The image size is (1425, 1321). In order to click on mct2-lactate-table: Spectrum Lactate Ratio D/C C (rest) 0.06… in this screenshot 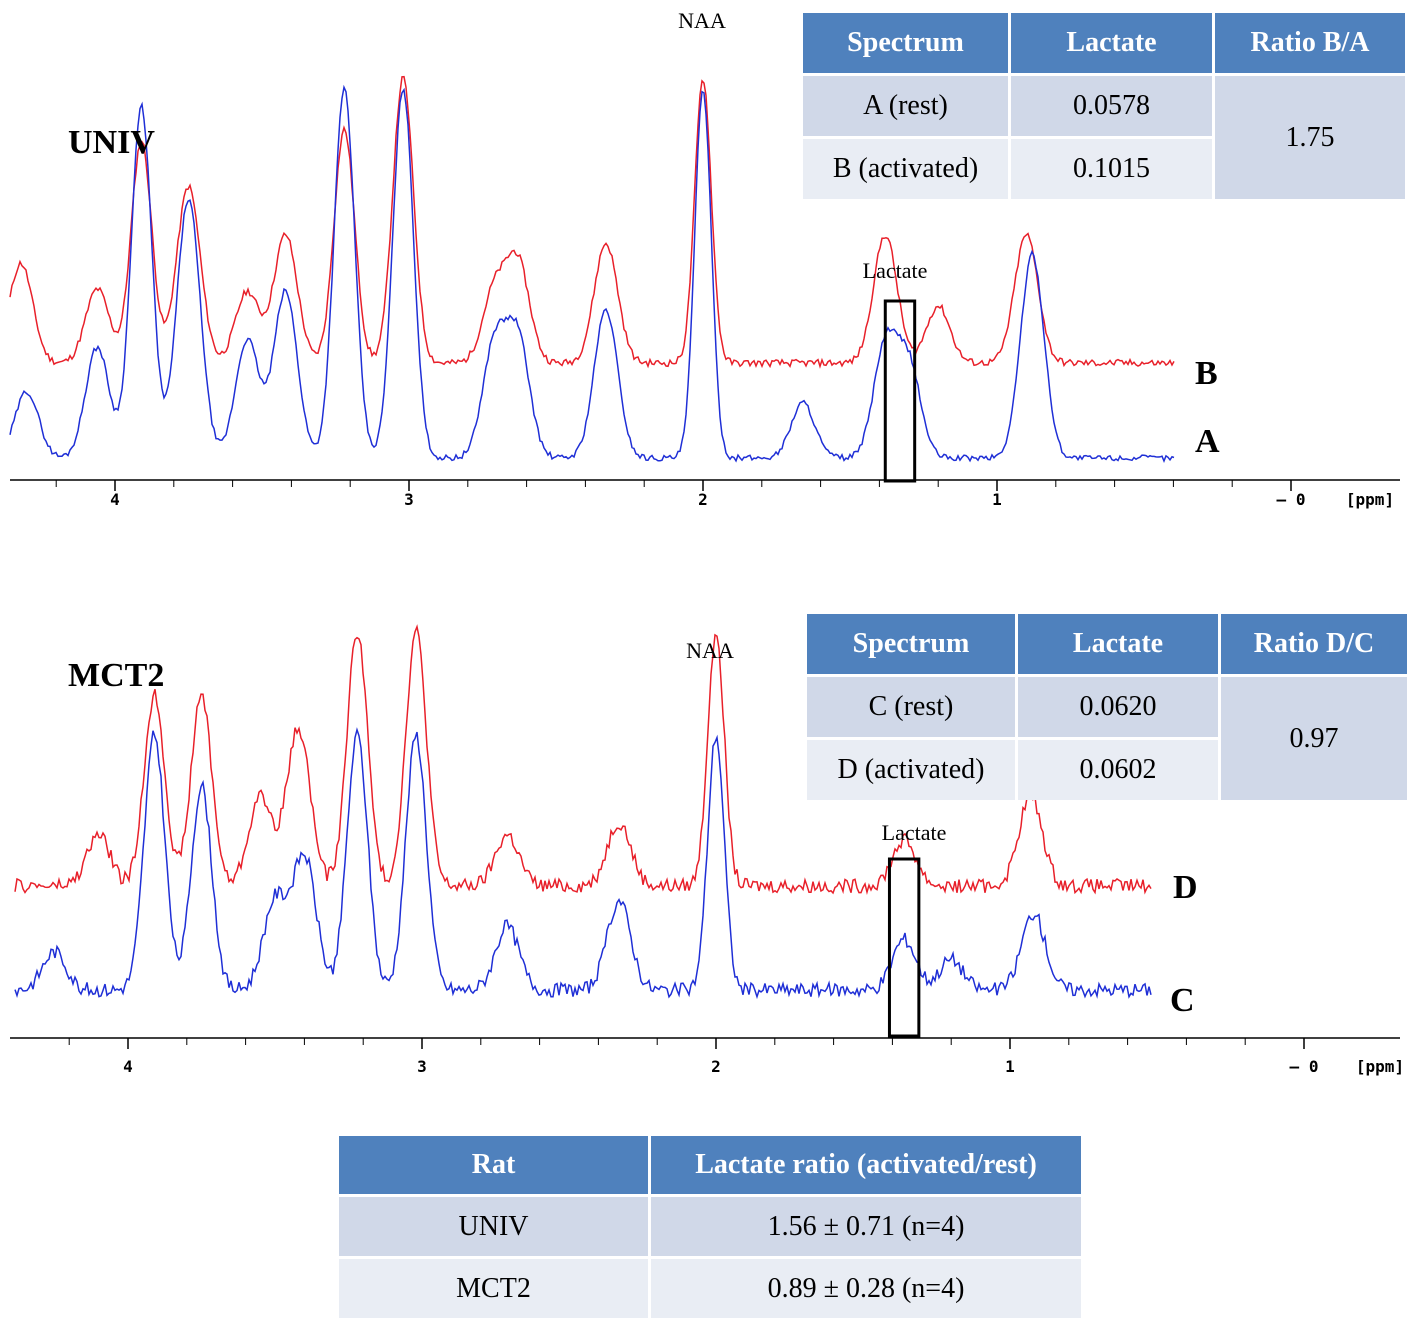, I will do `click(1107, 707)`.